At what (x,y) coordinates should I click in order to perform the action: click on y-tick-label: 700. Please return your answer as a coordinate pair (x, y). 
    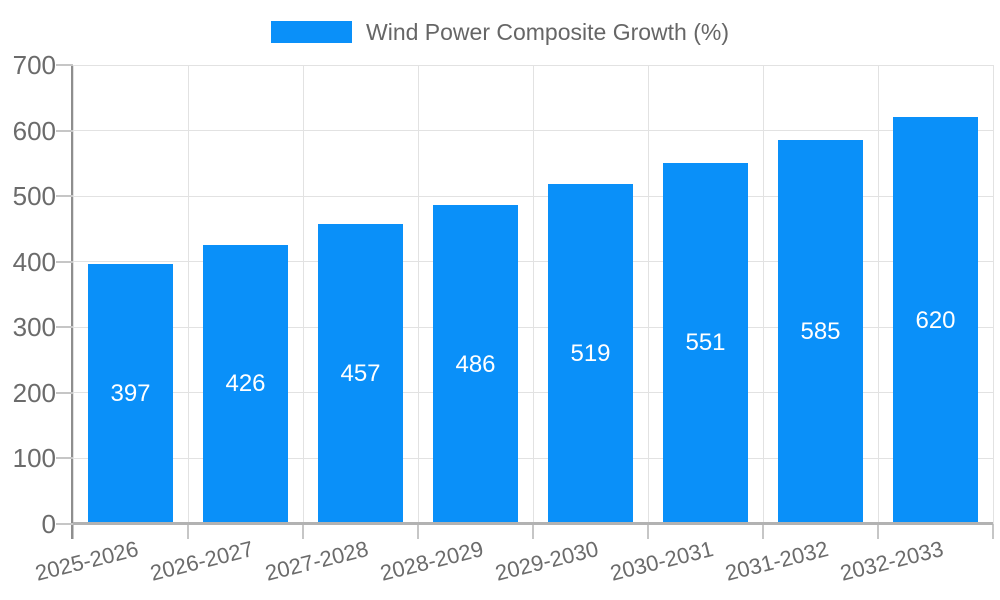
    Looking at the image, I should click on (34, 65).